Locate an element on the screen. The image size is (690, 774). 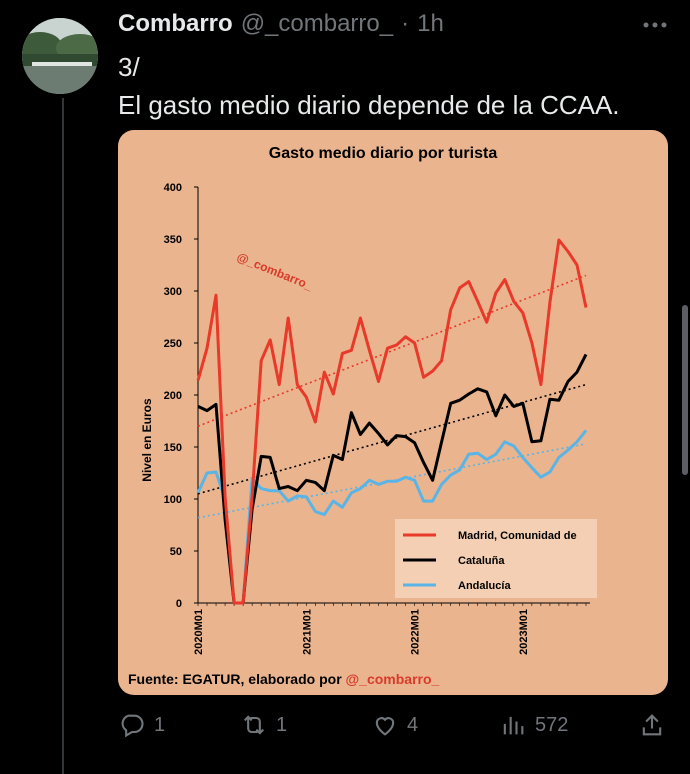
share-icon is located at coordinates (652, 725).